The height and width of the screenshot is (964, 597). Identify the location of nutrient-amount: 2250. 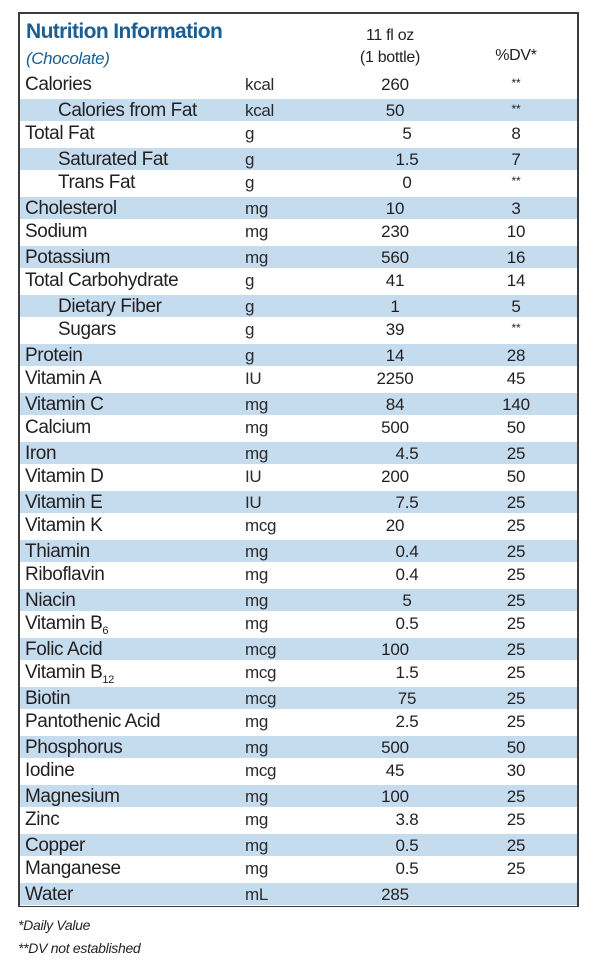
(395, 378).